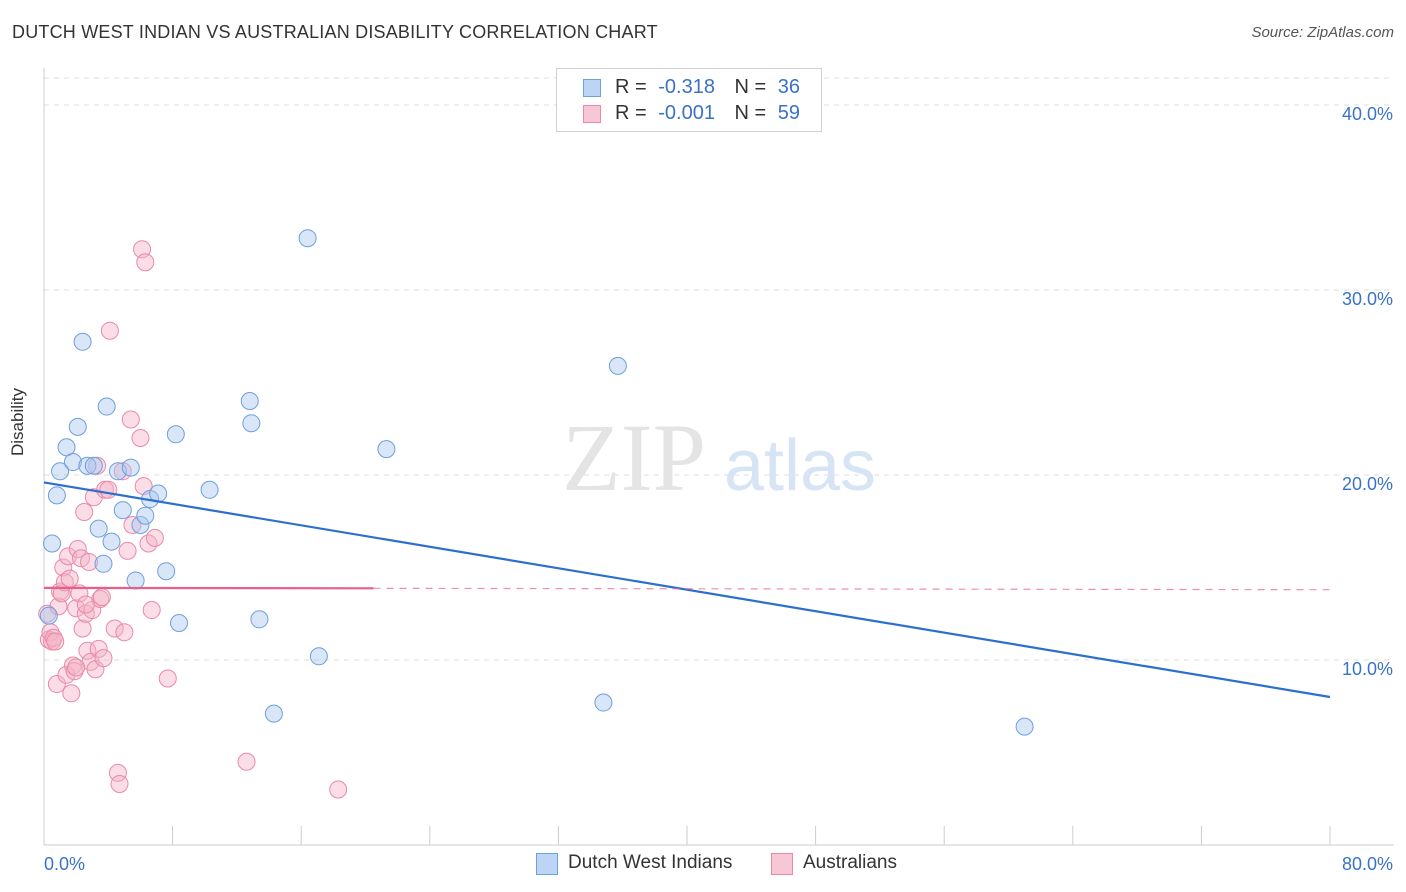 This screenshot has height=892, width=1406. Describe the element at coordinates (1367, 391) in the screenshot. I see `y-tick-labels: 10.0% 20.0% 30.0% 40.0%` at that location.